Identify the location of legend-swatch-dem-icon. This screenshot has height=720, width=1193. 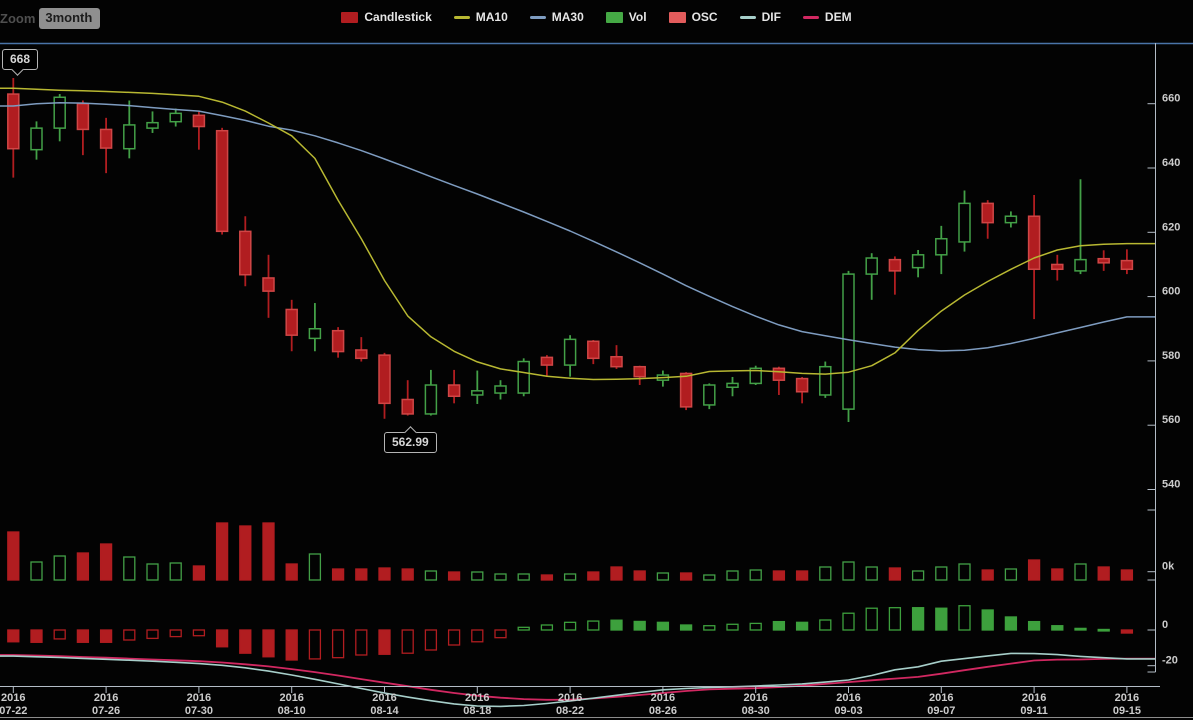
(810, 17).